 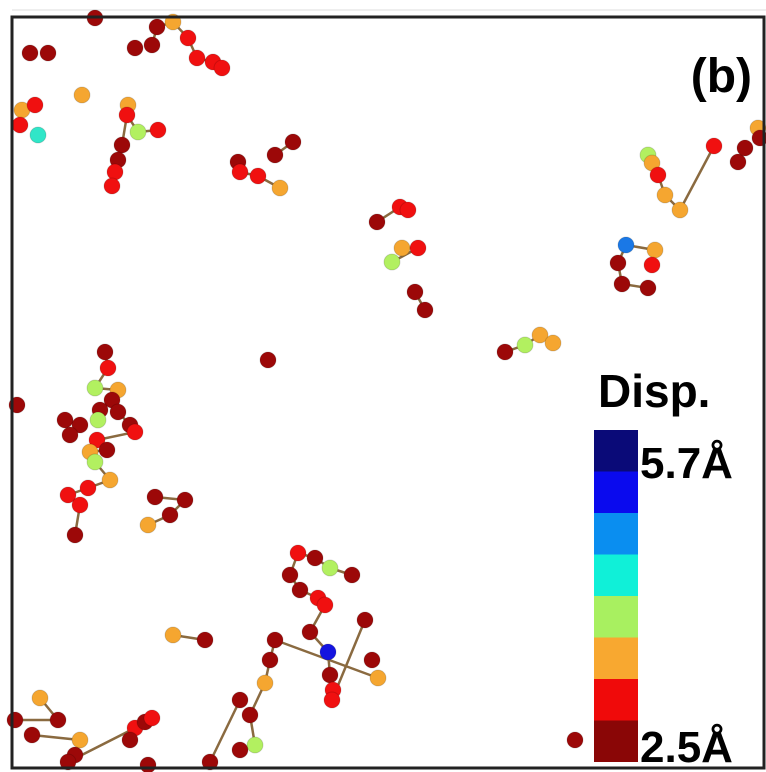 I want to click on bond, so click(x=697, y=178).